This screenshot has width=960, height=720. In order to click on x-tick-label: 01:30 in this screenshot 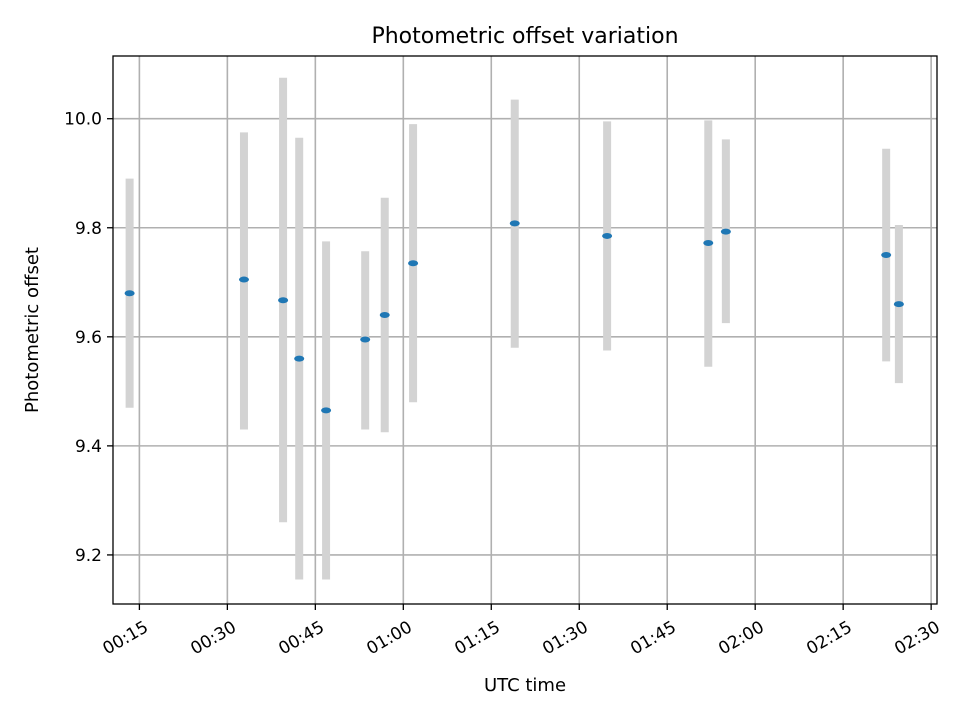, I will do `click(565, 638)`.